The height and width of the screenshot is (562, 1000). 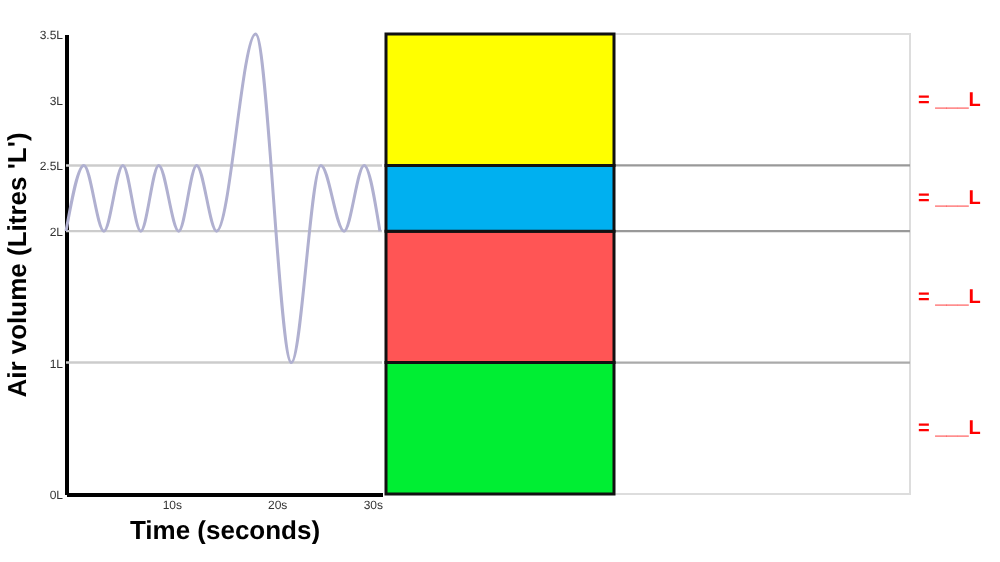 I want to click on x-axis-title: Time (seconds), so click(x=225, y=530).